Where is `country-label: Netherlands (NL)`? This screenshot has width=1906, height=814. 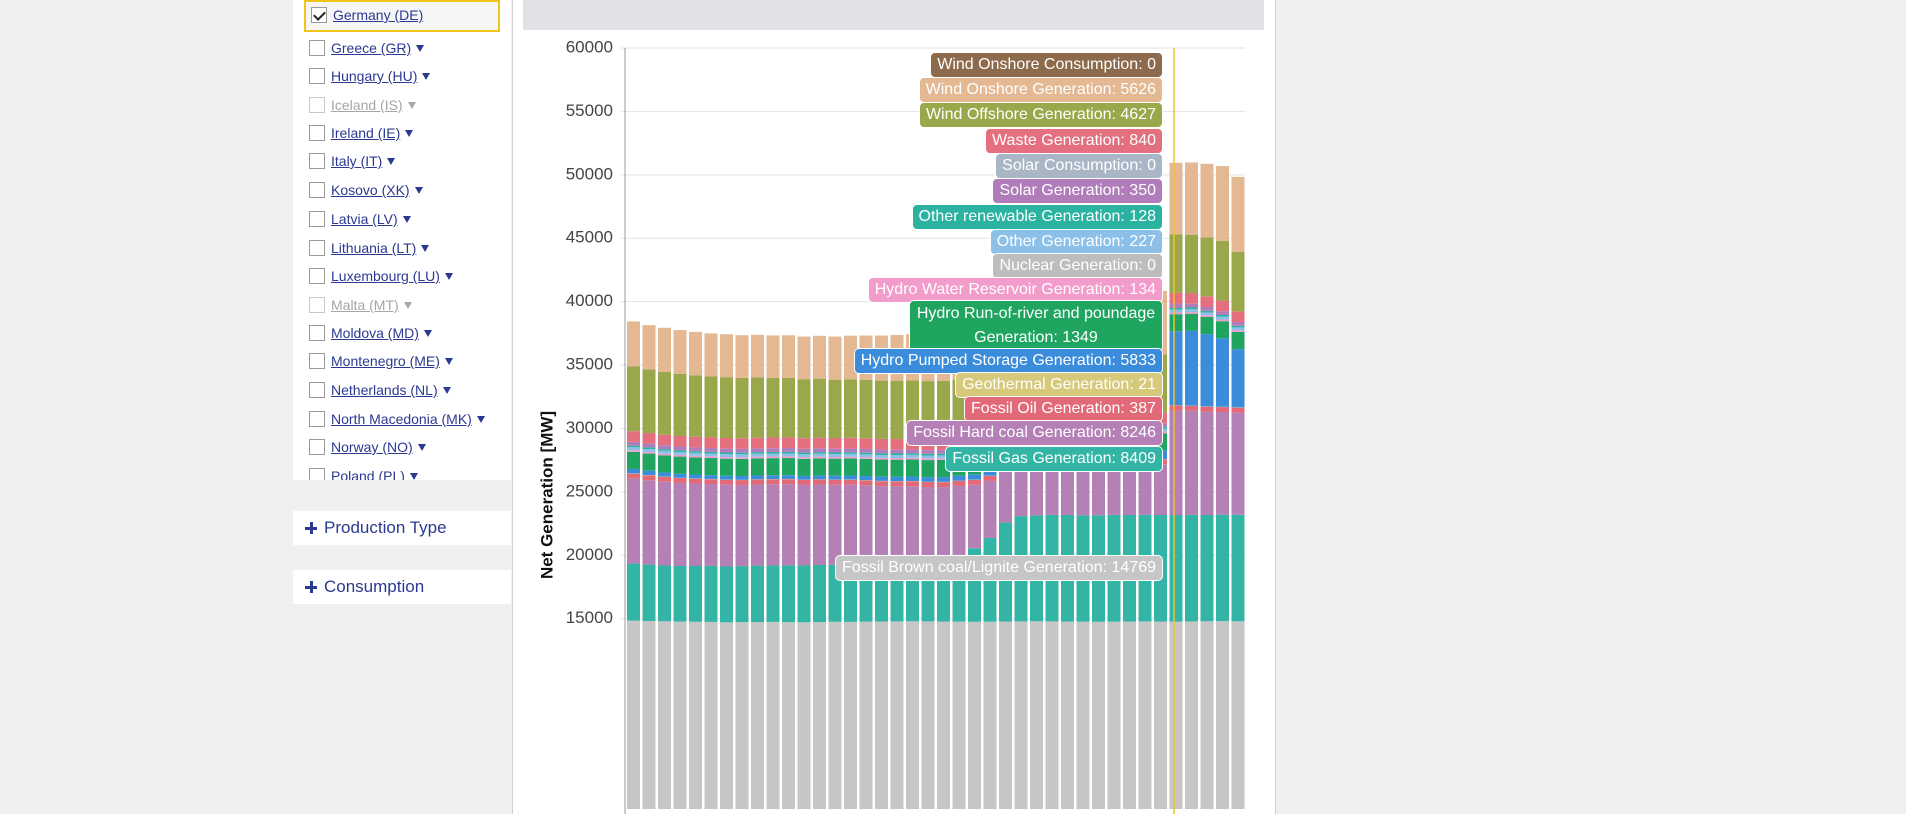
country-label: Netherlands (NL) is located at coordinates (384, 390).